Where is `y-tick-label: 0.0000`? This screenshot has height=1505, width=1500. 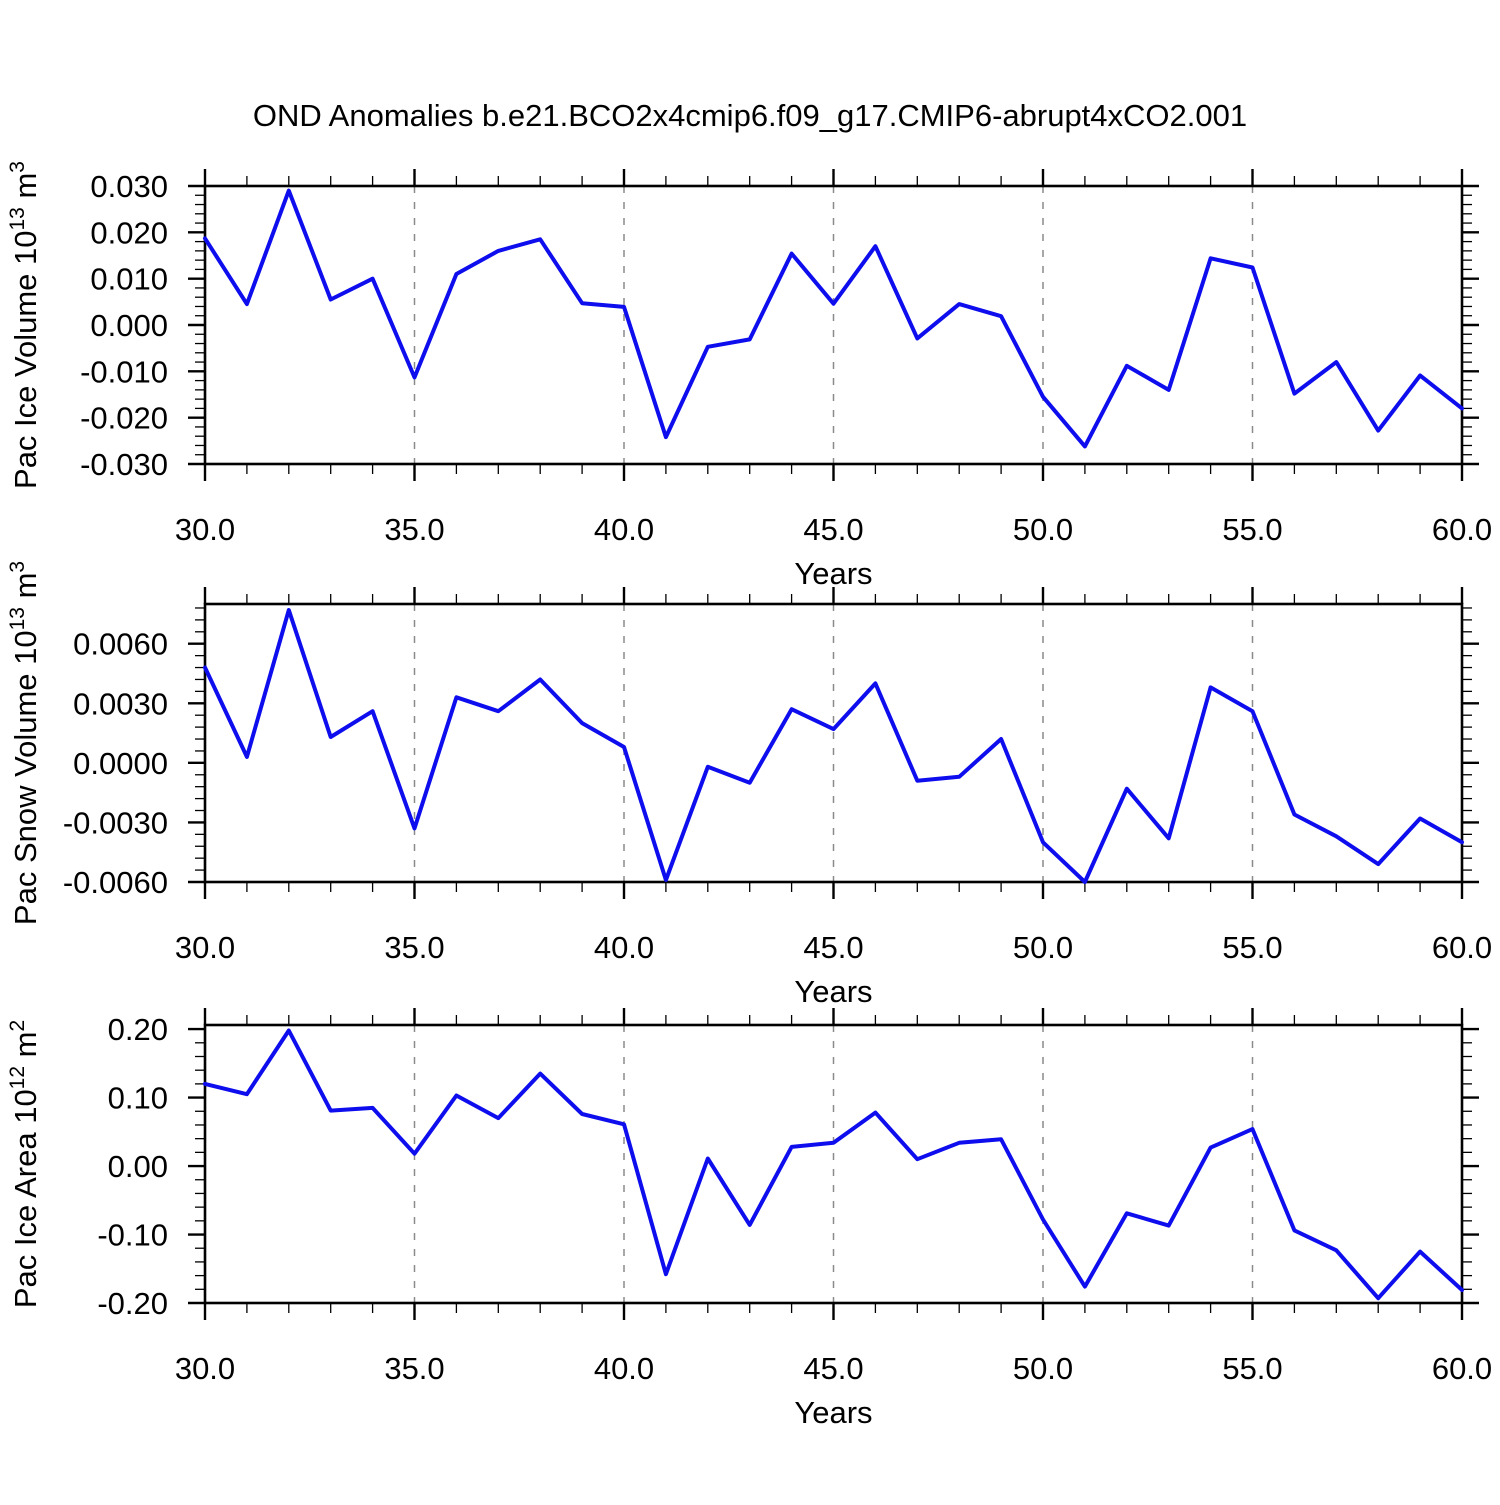 y-tick-label: 0.0000 is located at coordinates (120, 763).